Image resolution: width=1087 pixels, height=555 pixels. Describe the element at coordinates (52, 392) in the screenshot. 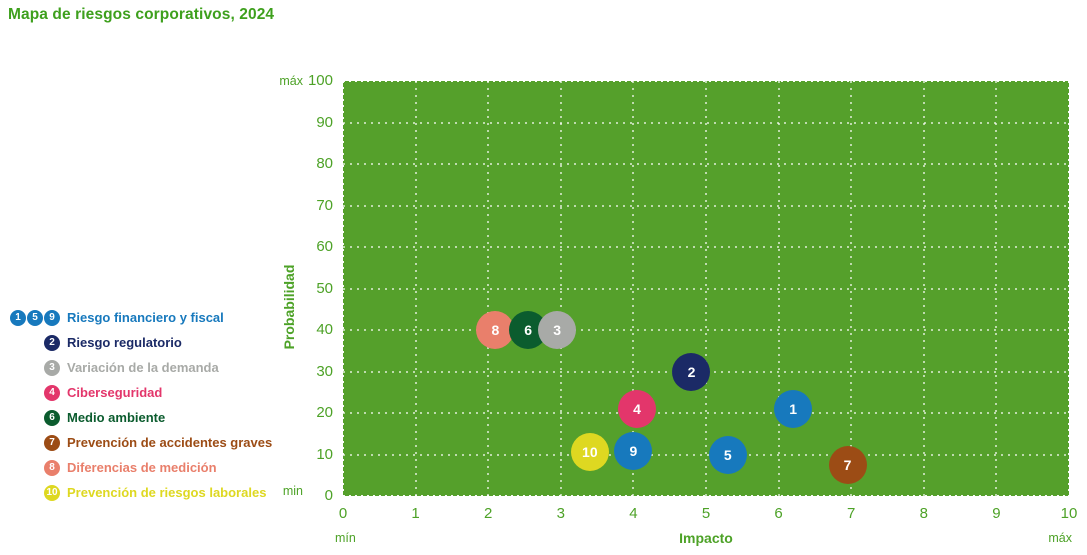

I see `legend-badge-4: 4` at that location.